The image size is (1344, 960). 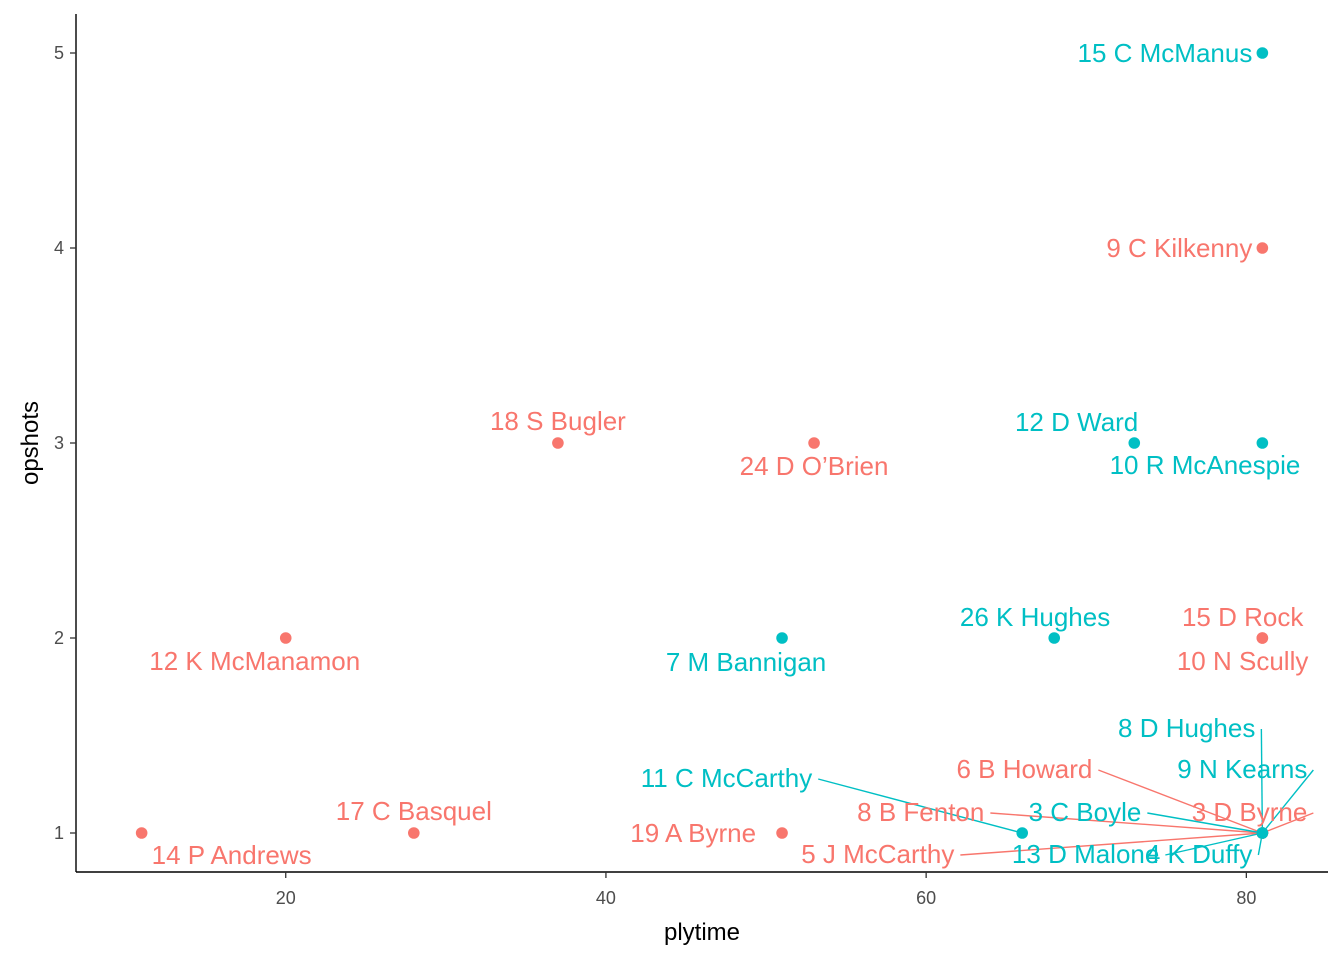 What do you see at coordinates (1205, 465) in the screenshot?
I see `point-label: 10 R McAnespie` at bounding box center [1205, 465].